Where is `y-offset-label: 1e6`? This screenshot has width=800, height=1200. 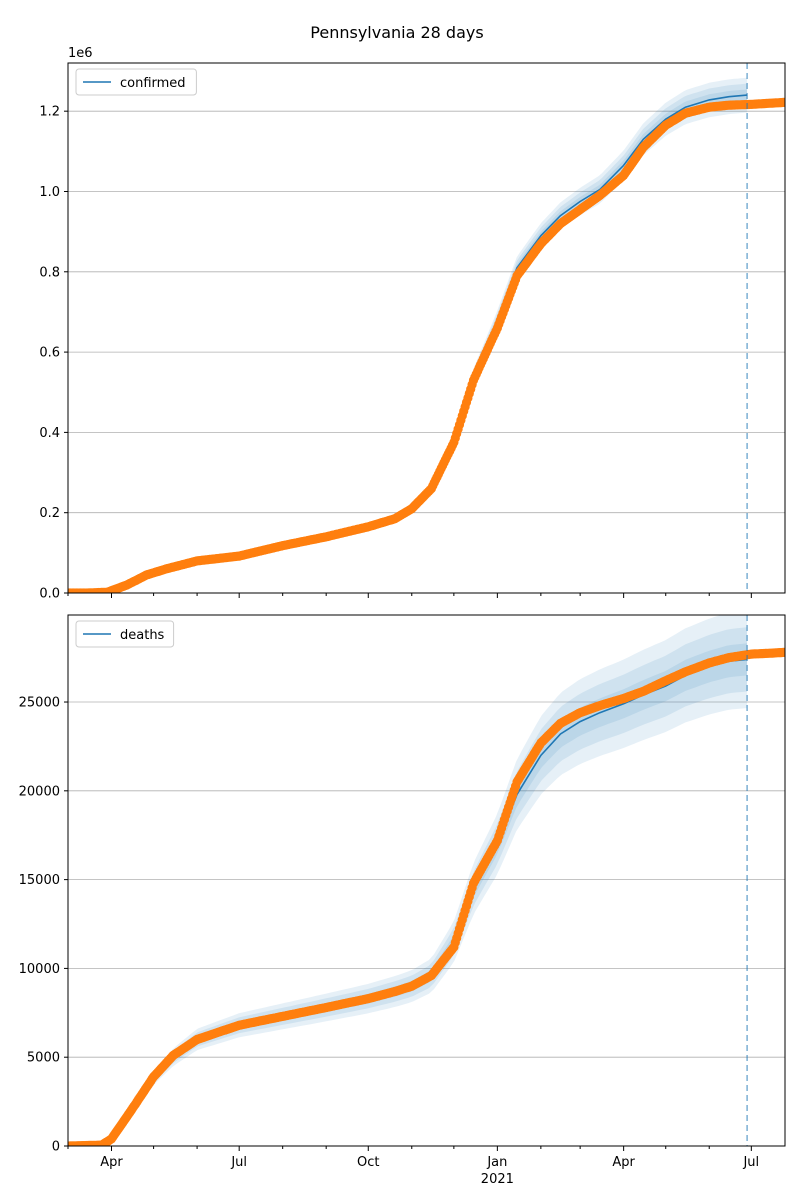 y-offset-label: 1e6 is located at coordinates (80, 53).